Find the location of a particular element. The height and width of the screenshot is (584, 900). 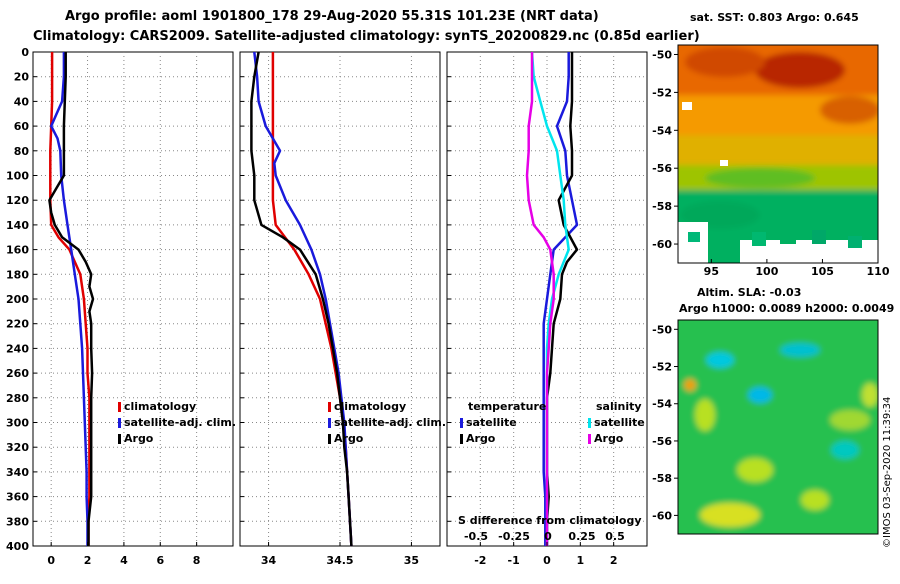

sst-xtick-label: 105 is located at coordinates (822, 271).